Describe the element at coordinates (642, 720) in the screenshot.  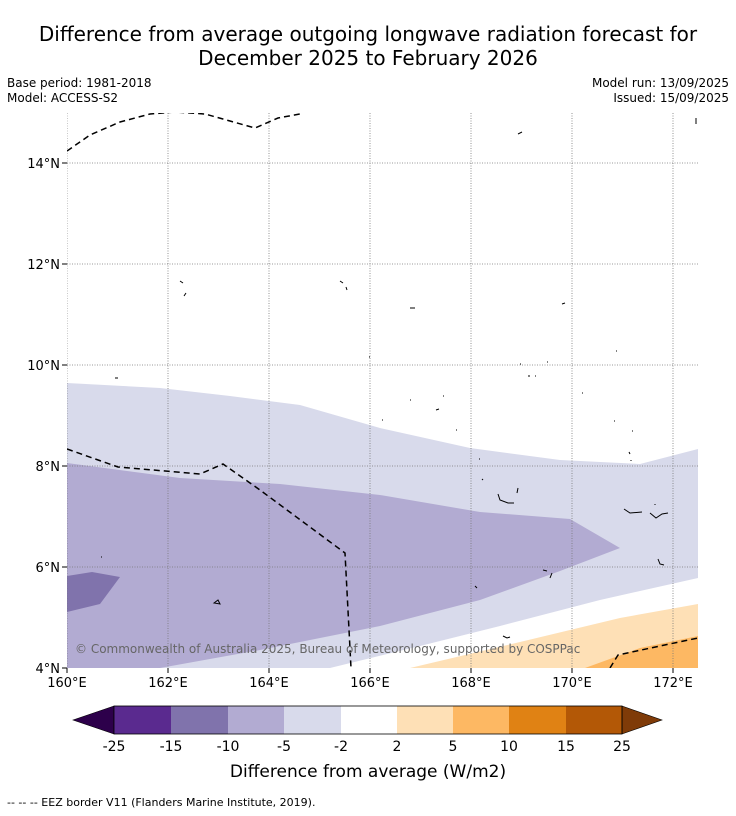
I see `colorbar-arrow-high` at that location.